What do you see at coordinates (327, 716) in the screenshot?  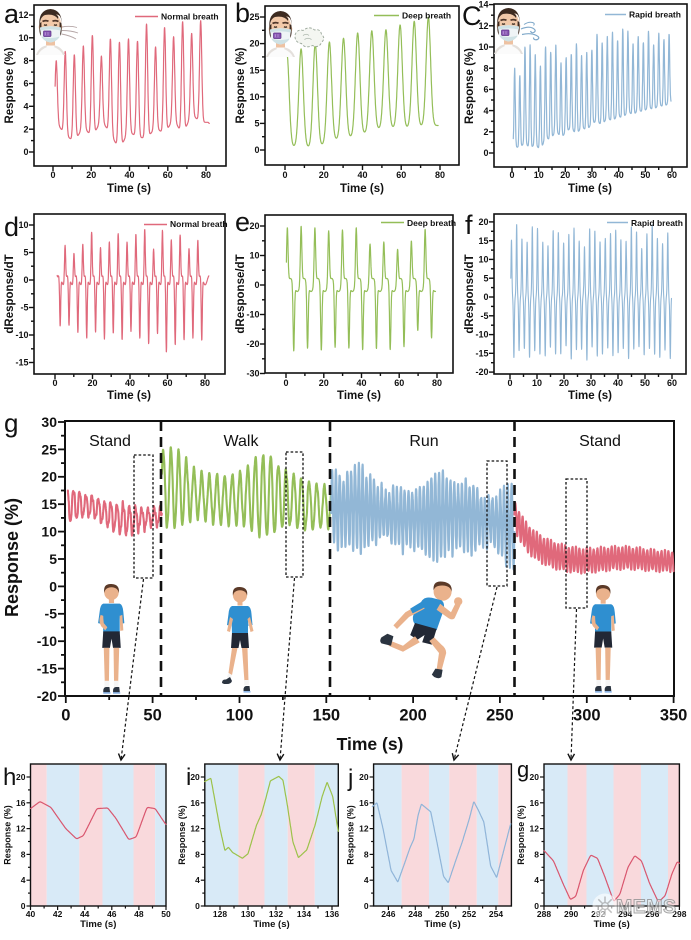 I see `svg-text: 150` at bounding box center [327, 716].